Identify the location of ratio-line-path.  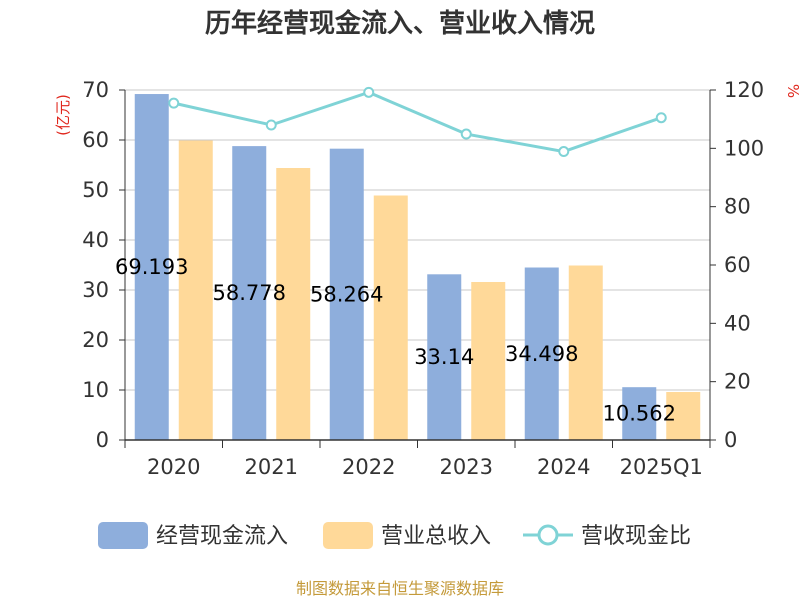
(417, 122).